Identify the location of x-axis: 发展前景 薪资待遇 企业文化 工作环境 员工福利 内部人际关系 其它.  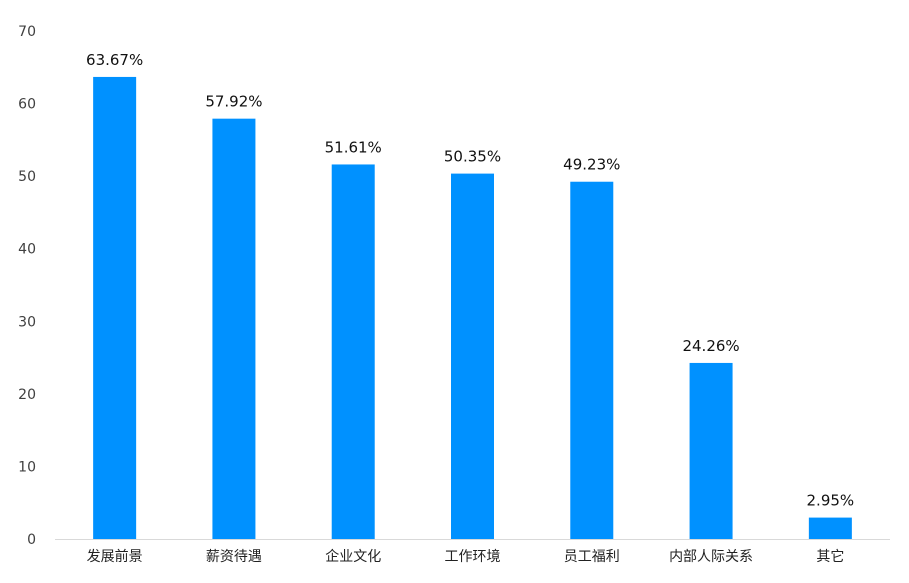
(466, 556).